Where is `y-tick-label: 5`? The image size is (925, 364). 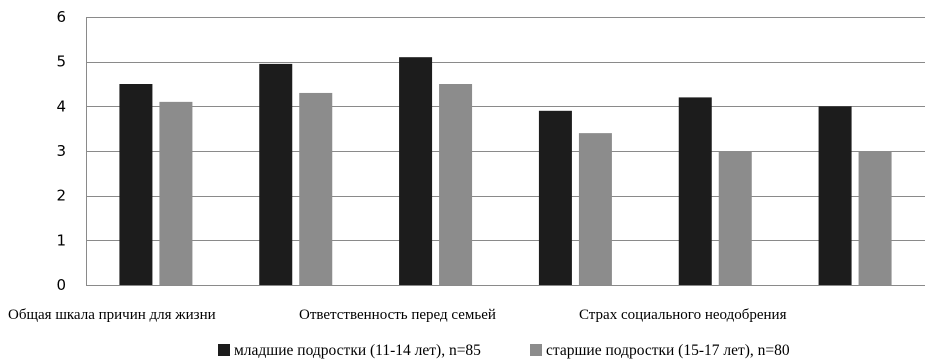 y-tick-label: 5 is located at coordinates (61, 62).